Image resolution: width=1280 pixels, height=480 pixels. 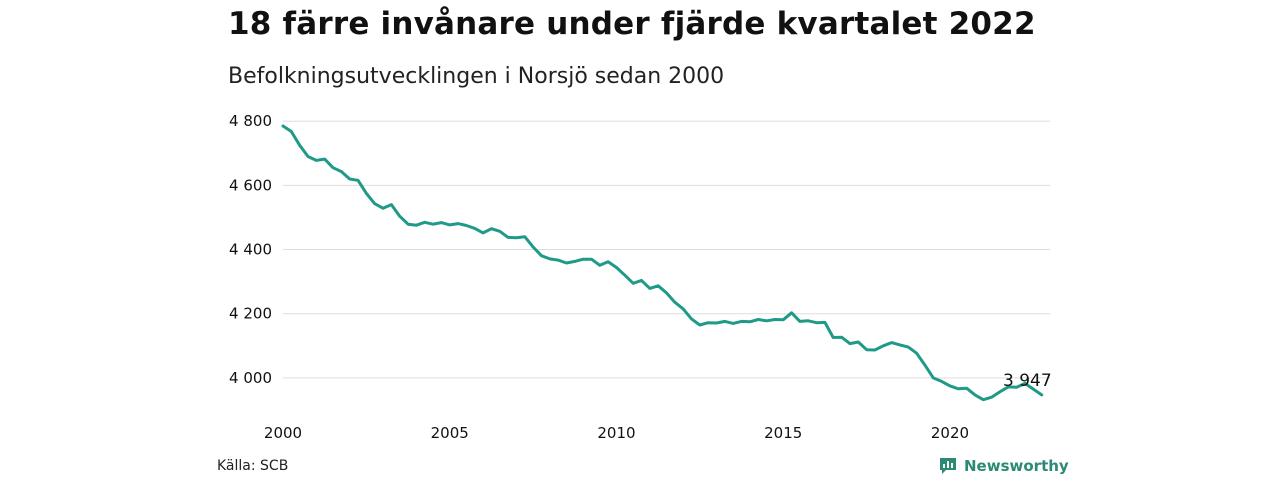 What do you see at coordinates (250, 121) in the screenshot?
I see `y-tick-label: 4 800` at bounding box center [250, 121].